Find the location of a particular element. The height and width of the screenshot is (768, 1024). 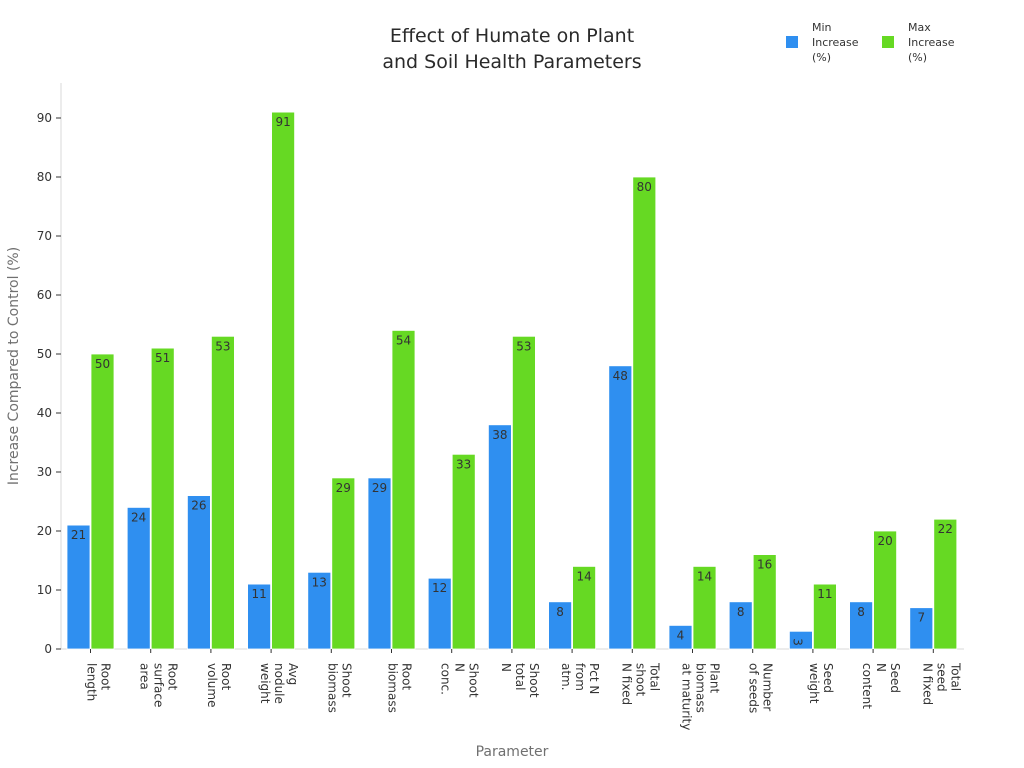

y-tick-label: 20 is located at coordinates (44, 531).